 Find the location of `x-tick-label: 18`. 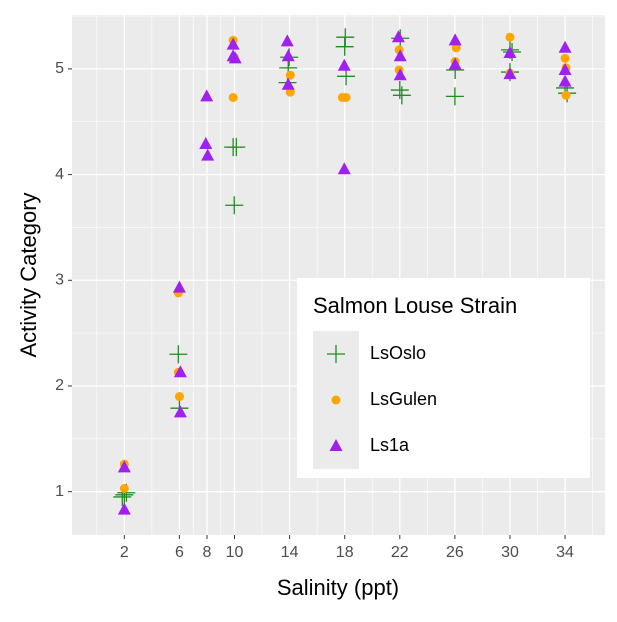

x-tick-label: 18 is located at coordinates (345, 552).